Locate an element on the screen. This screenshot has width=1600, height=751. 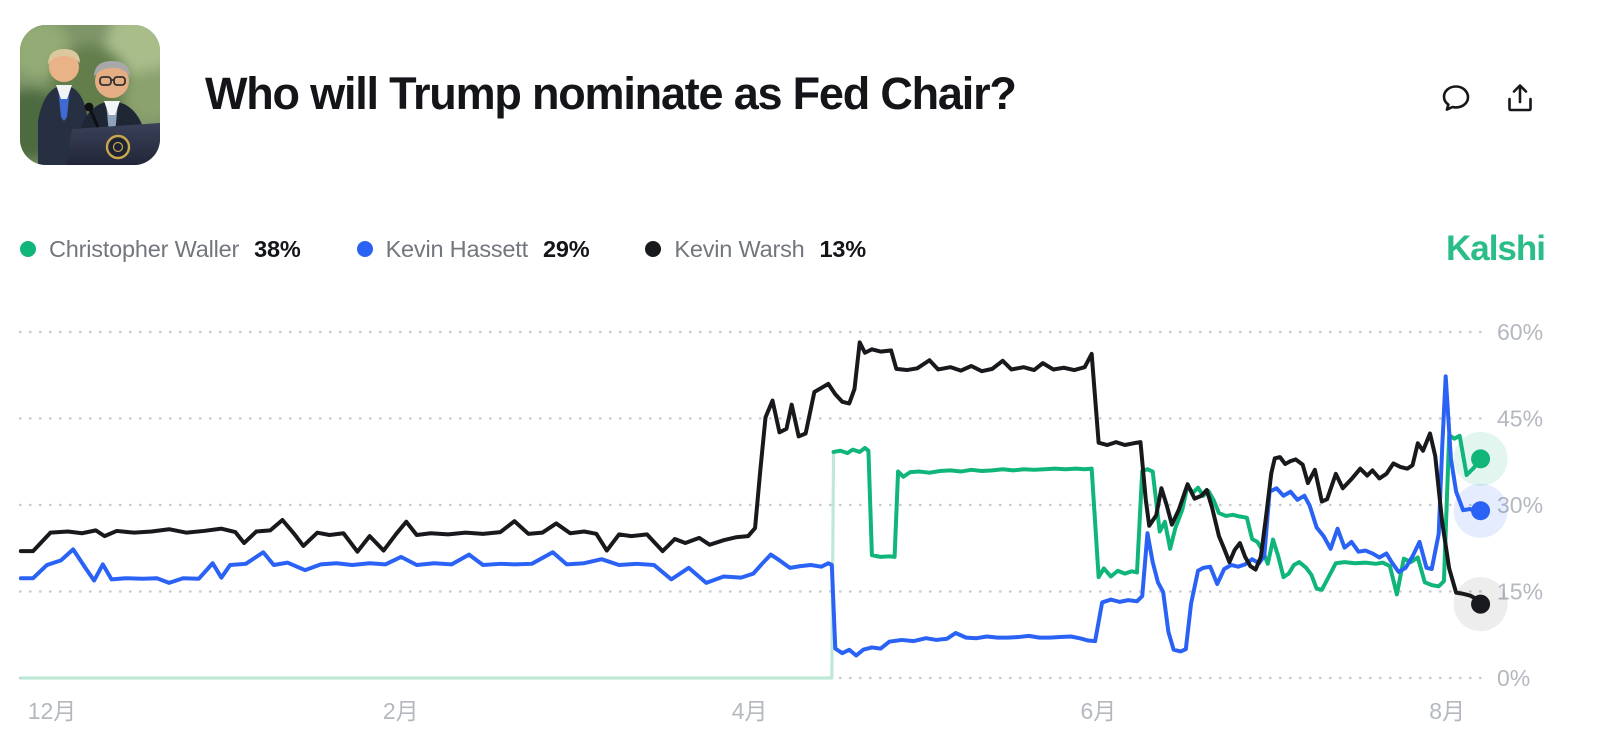
y-axis-label-60: 60% is located at coordinates (1520, 332).